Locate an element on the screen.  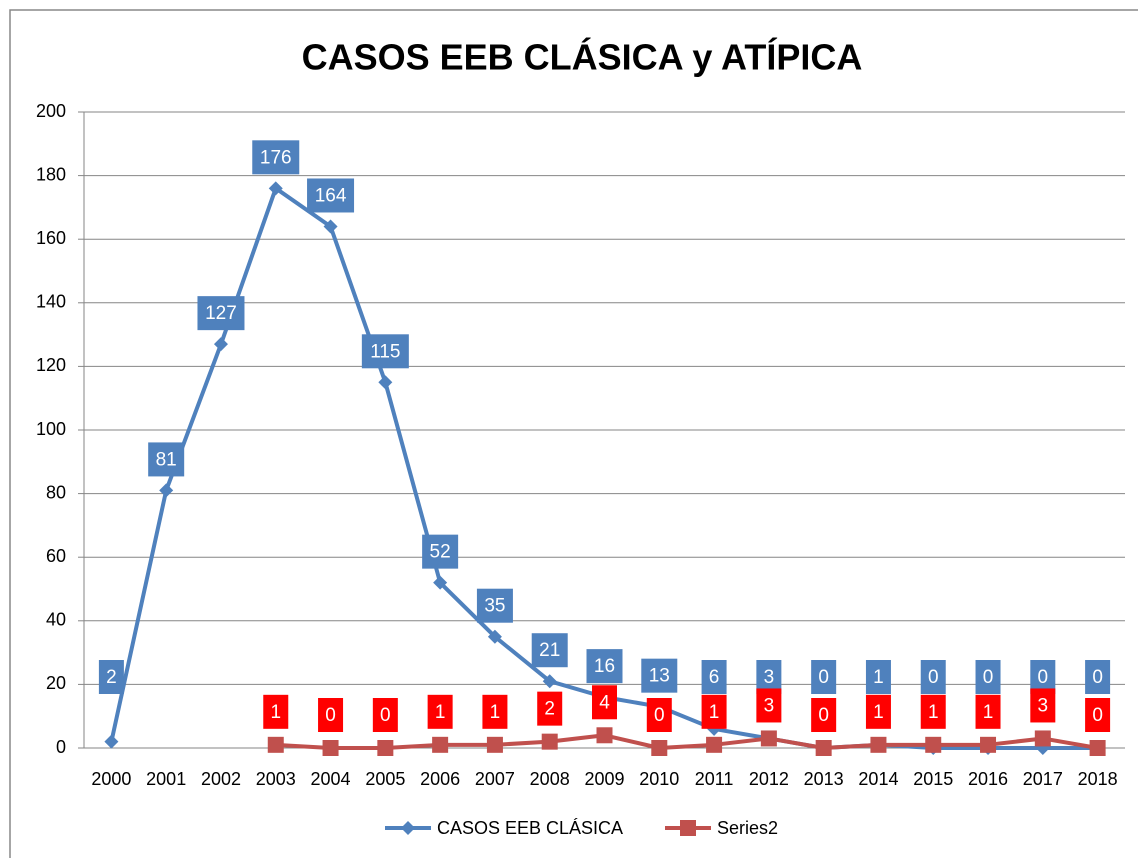
y-tick-label: 100 is located at coordinates (51, 429).